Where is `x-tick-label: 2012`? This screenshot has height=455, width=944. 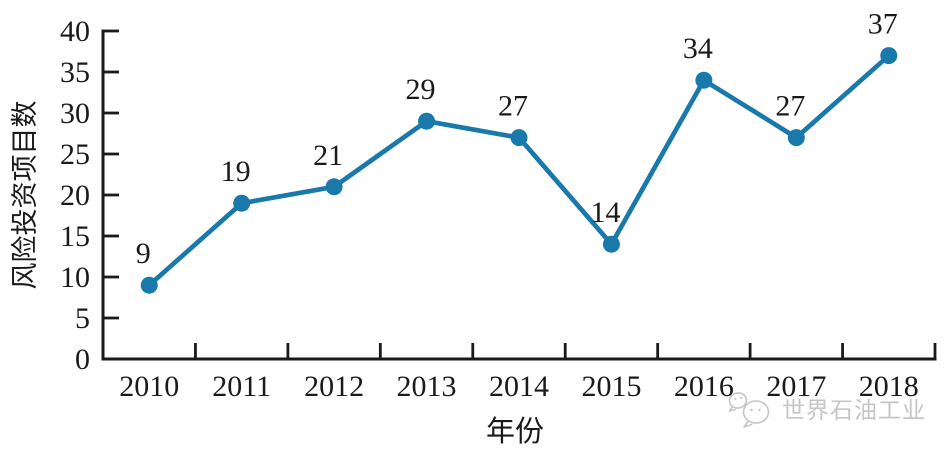 x-tick-label: 2012 is located at coordinates (334, 386).